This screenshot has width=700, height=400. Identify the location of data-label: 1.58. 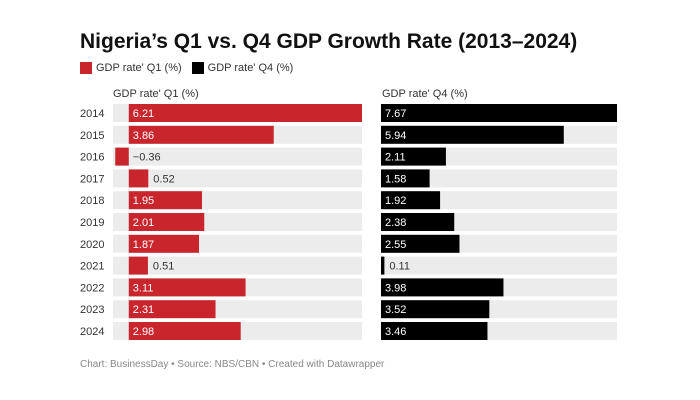
(395, 179).